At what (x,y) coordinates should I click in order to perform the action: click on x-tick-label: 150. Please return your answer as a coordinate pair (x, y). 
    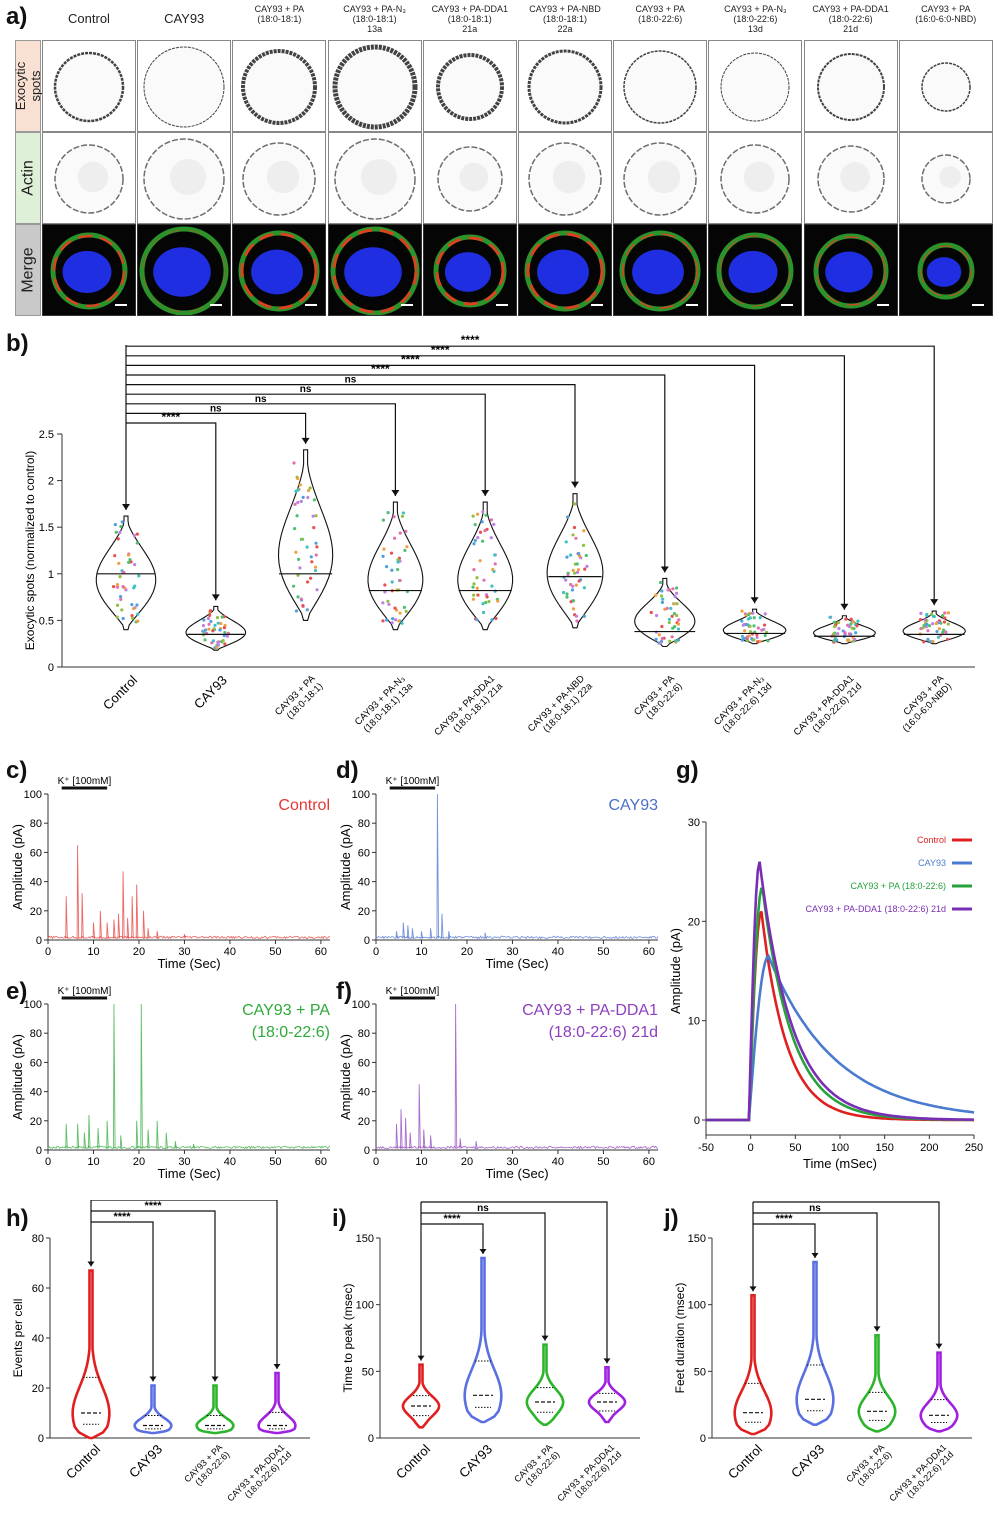
    Looking at the image, I should click on (884, 1148).